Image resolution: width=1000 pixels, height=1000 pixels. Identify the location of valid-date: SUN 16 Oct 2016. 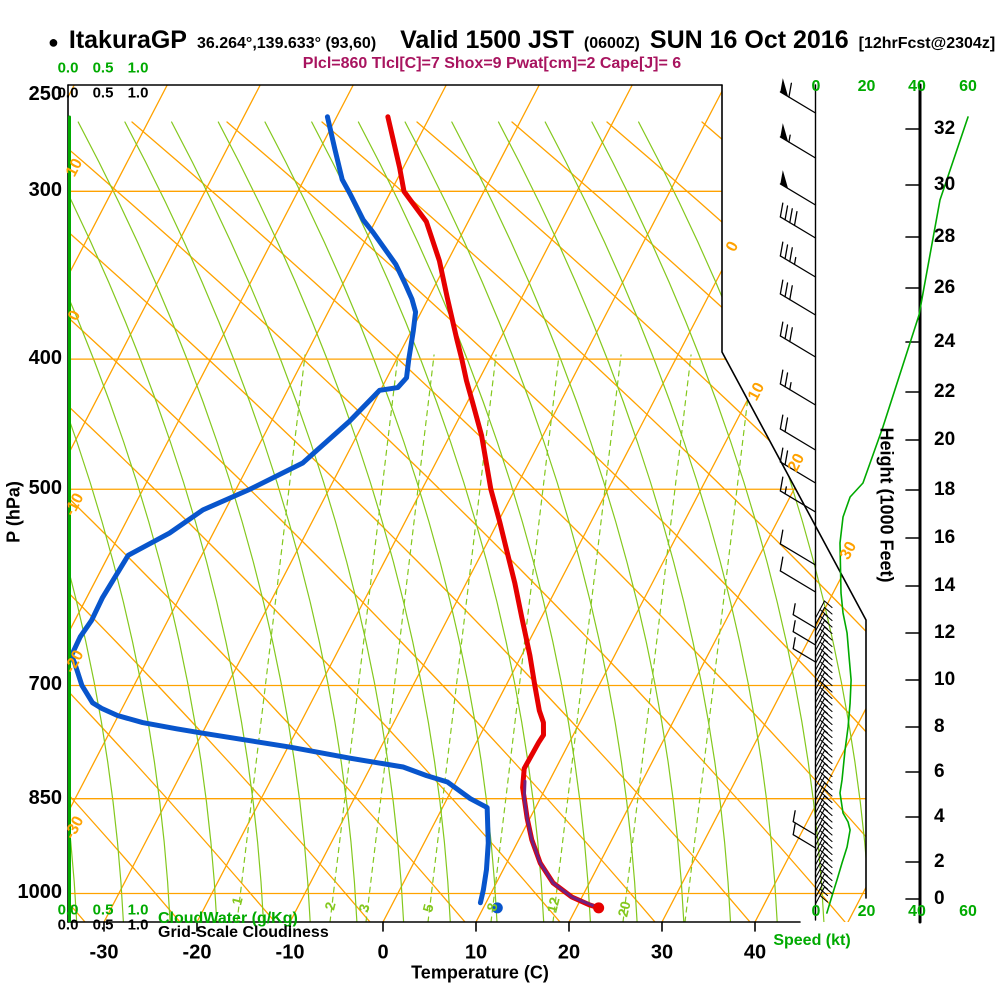
(749, 40).